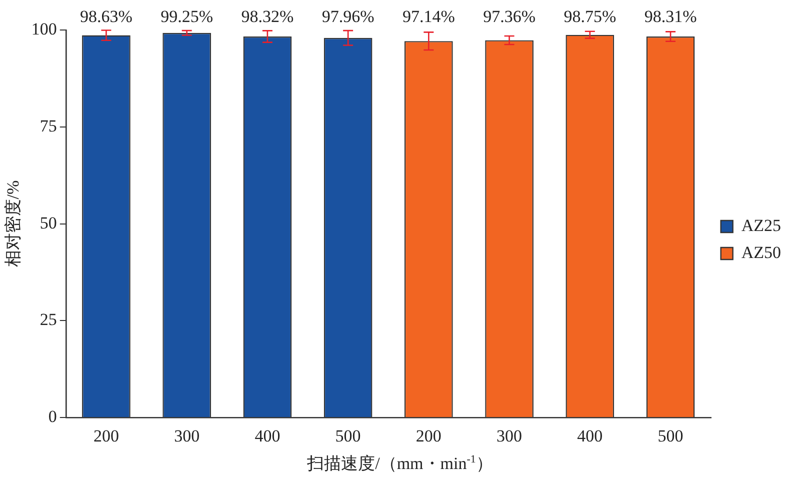  I want to click on y-tick-label: 75, so click(48, 126).